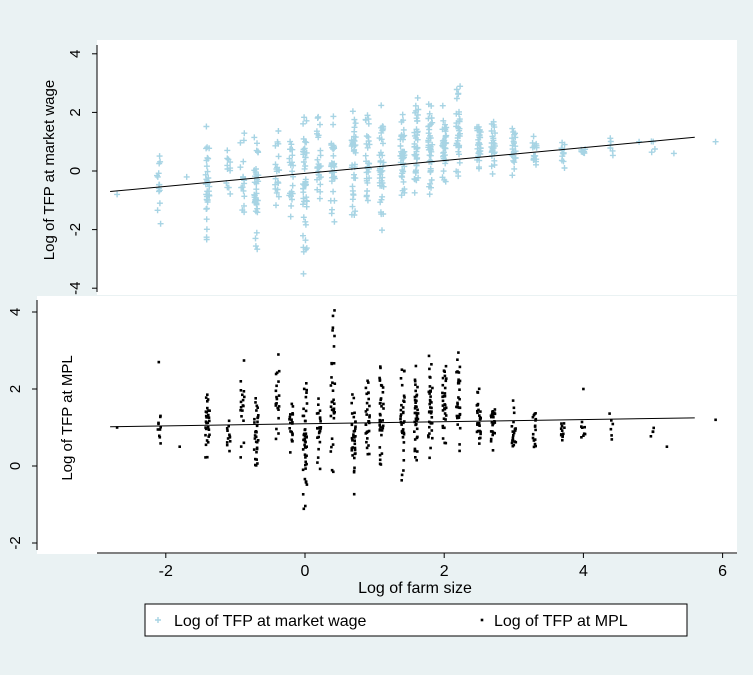 The image size is (753, 675). What do you see at coordinates (722, 571) in the screenshot?
I see `x-tick-label: 6` at bounding box center [722, 571].